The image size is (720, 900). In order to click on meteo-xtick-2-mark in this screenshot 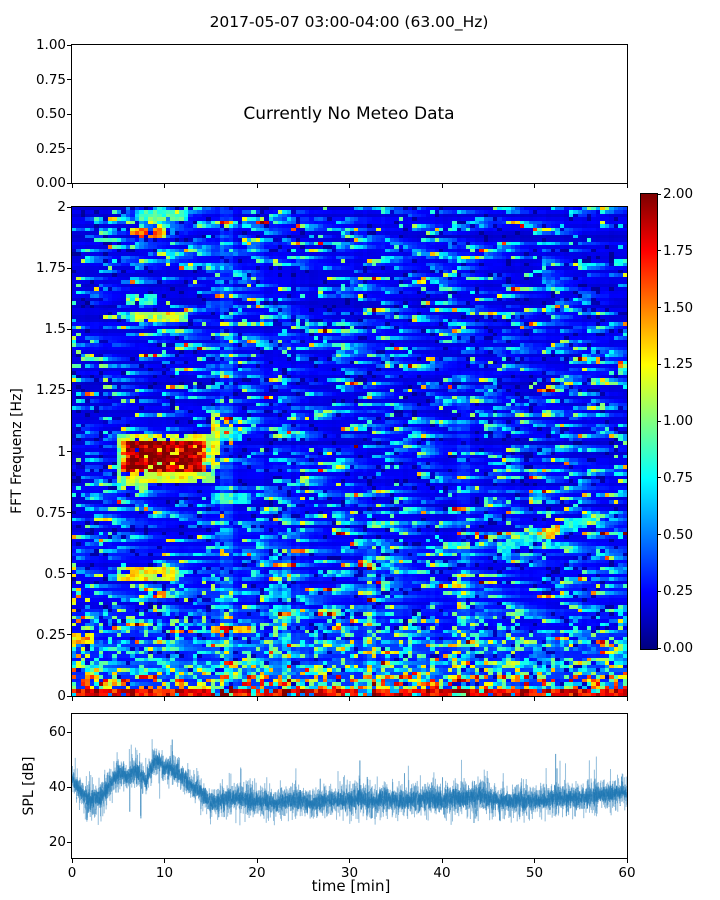, I will do `click(257, 186)`.